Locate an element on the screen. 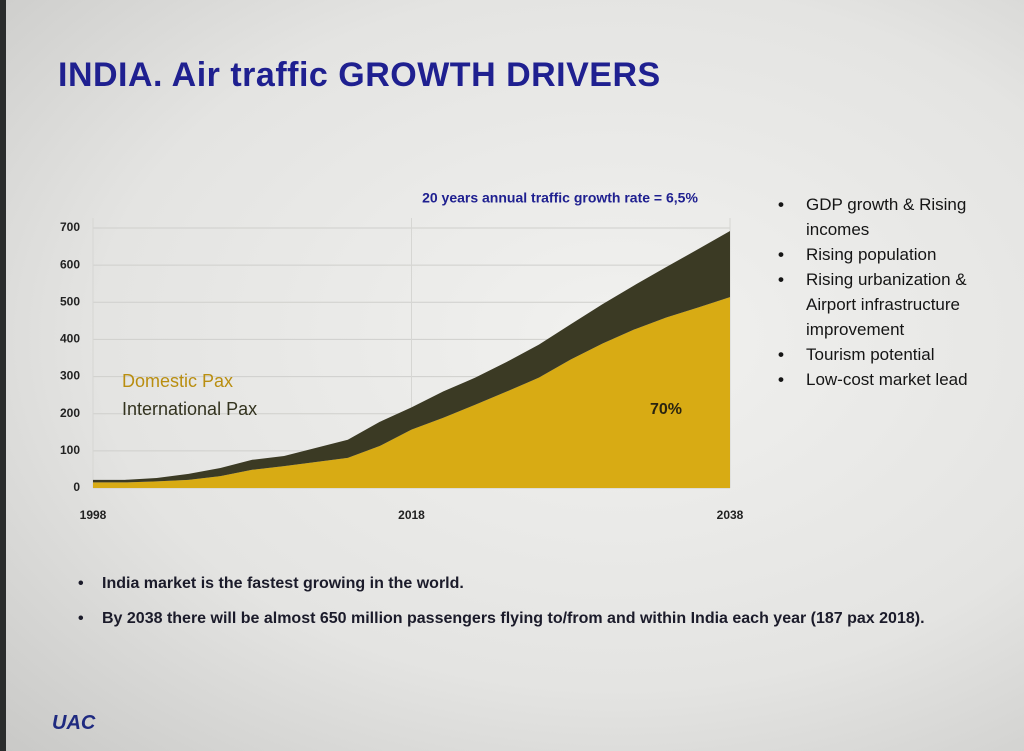  driver-item: Tourism potential is located at coordinates (888, 354).